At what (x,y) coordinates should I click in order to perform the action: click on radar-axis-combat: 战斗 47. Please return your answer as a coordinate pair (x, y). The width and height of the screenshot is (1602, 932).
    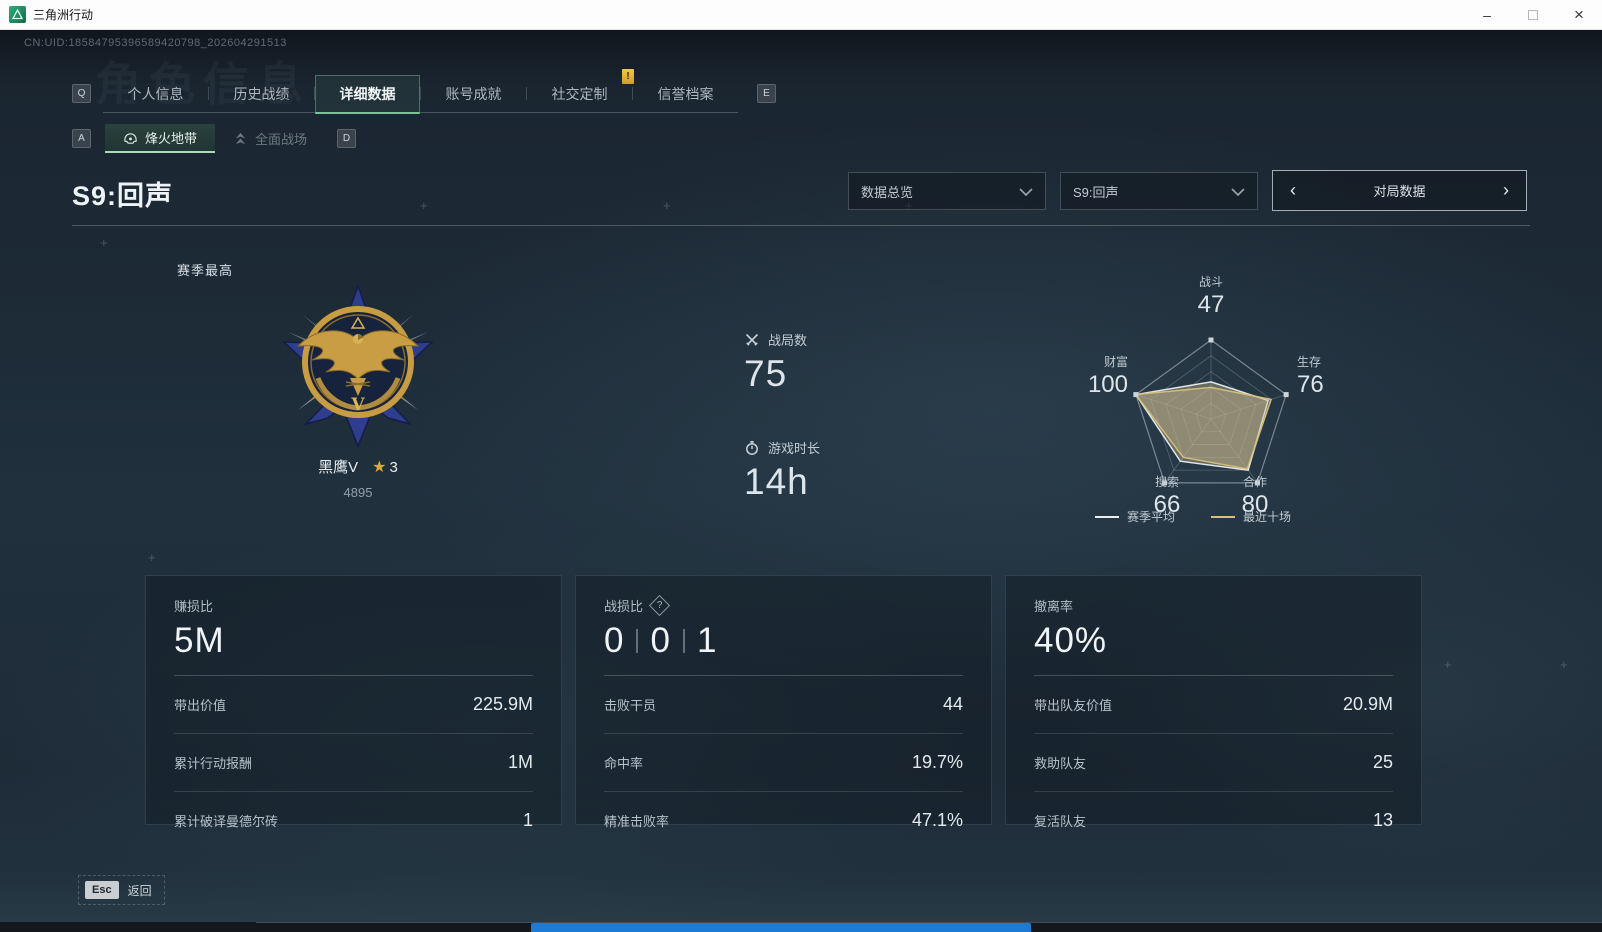
    Looking at the image, I should click on (1211, 296).